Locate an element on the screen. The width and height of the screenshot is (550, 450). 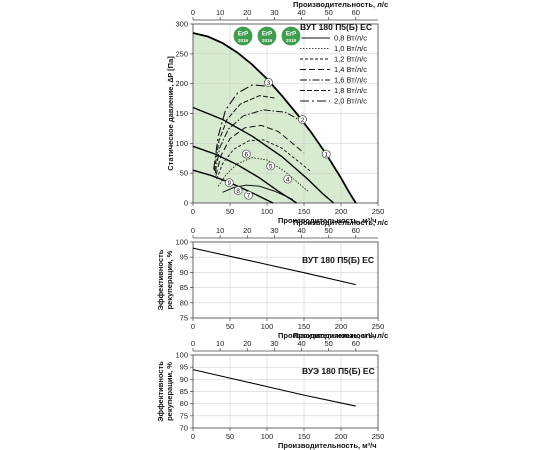
marker-point: 9 is located at coordinates (229, 183).